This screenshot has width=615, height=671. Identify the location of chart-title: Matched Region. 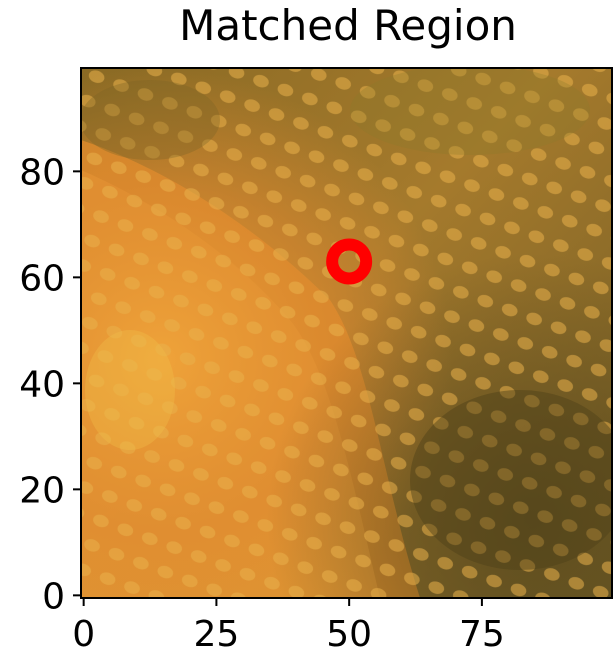
(348, 25).